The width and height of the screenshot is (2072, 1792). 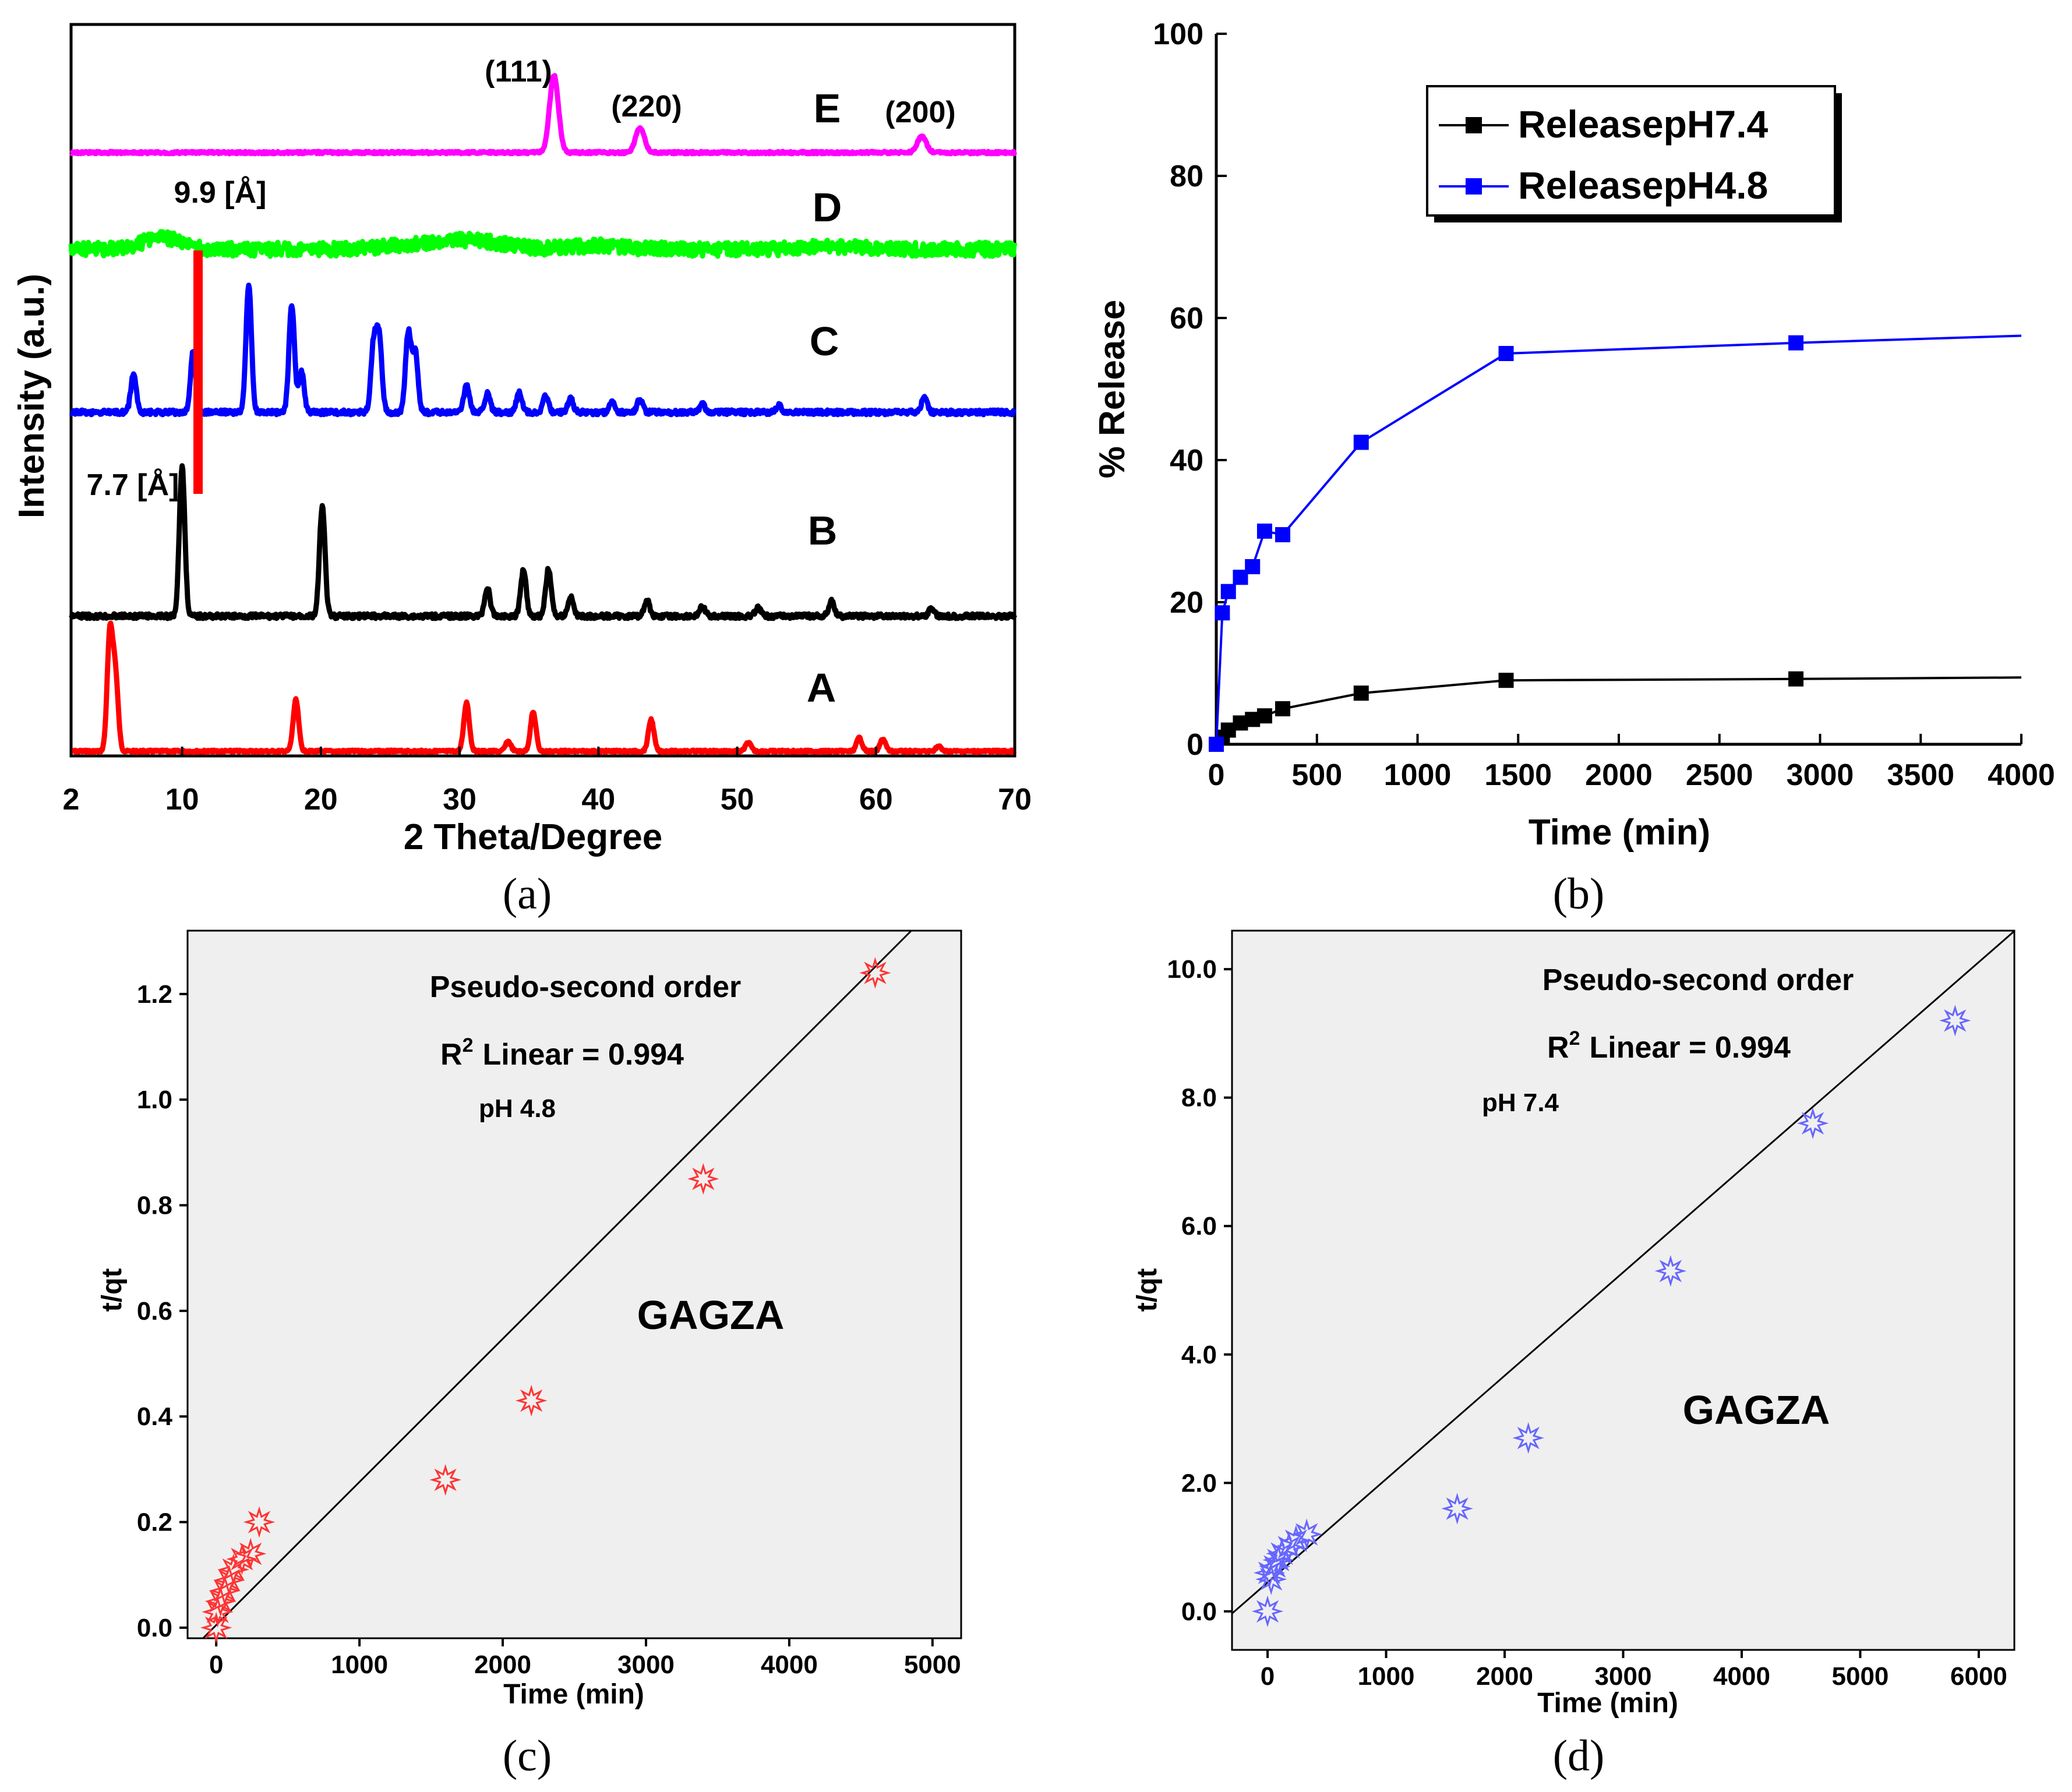 What do you see at coordinates (1979, 1676) in the screenshot?
I see `x-tick-label: 6000` at bounding box center [1979, 1676].